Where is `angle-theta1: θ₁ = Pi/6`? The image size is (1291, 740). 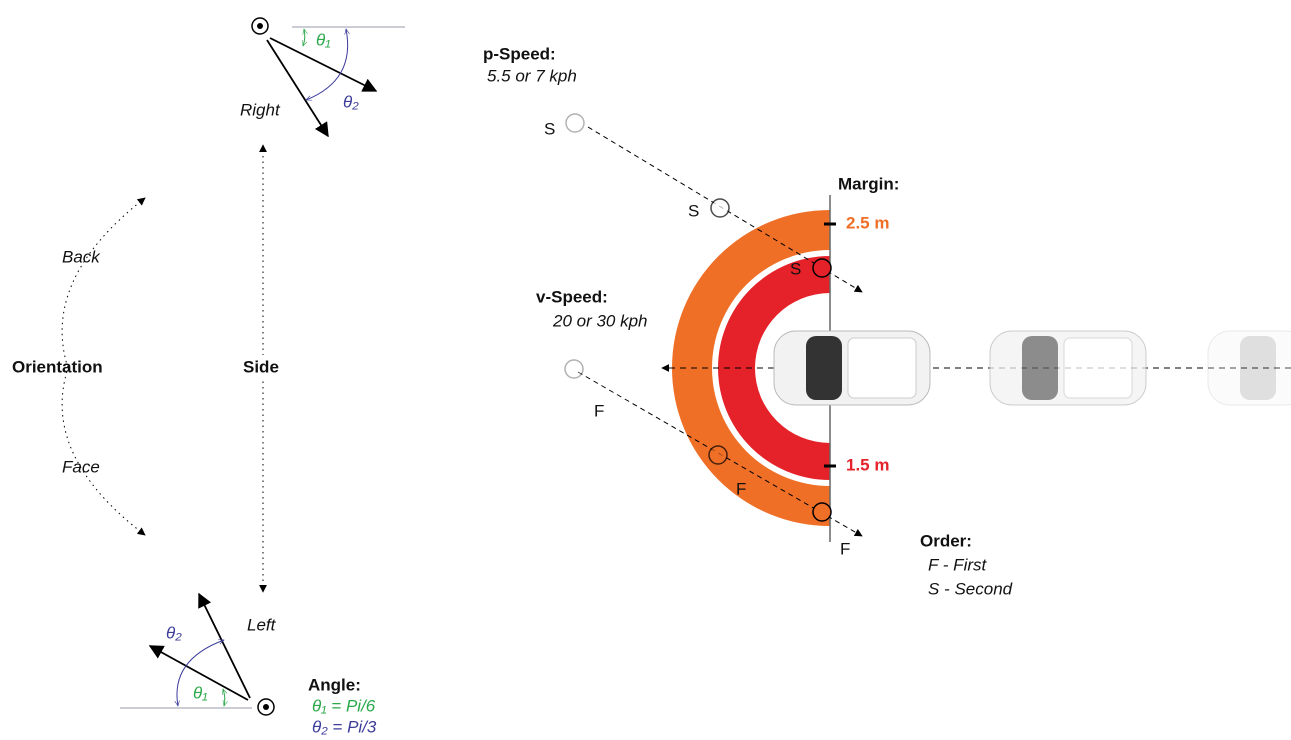
angle-theta1: θ₁ = Pi/6 is located at coordinates (344, 705).